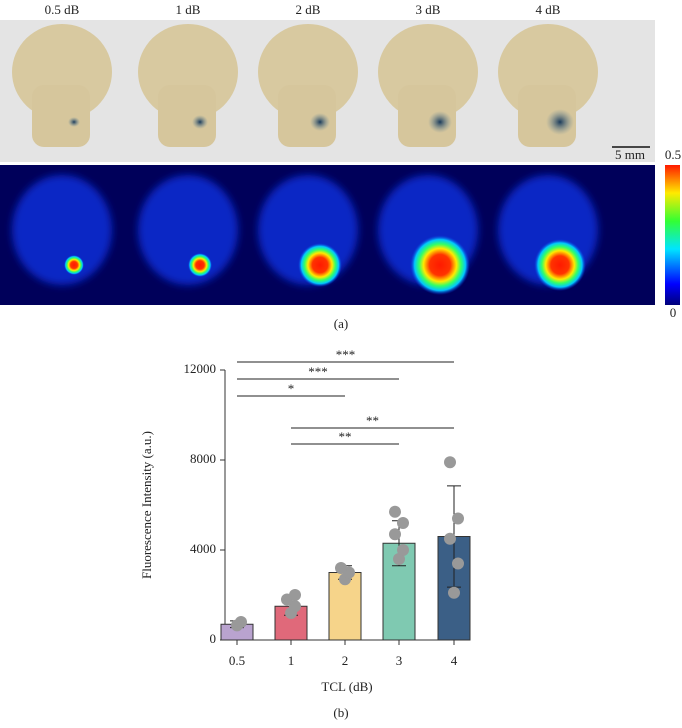  Describe the element at coordinates (630, 154) in the screenshot. I see `scale-bar-label: 5 mm` at that location.